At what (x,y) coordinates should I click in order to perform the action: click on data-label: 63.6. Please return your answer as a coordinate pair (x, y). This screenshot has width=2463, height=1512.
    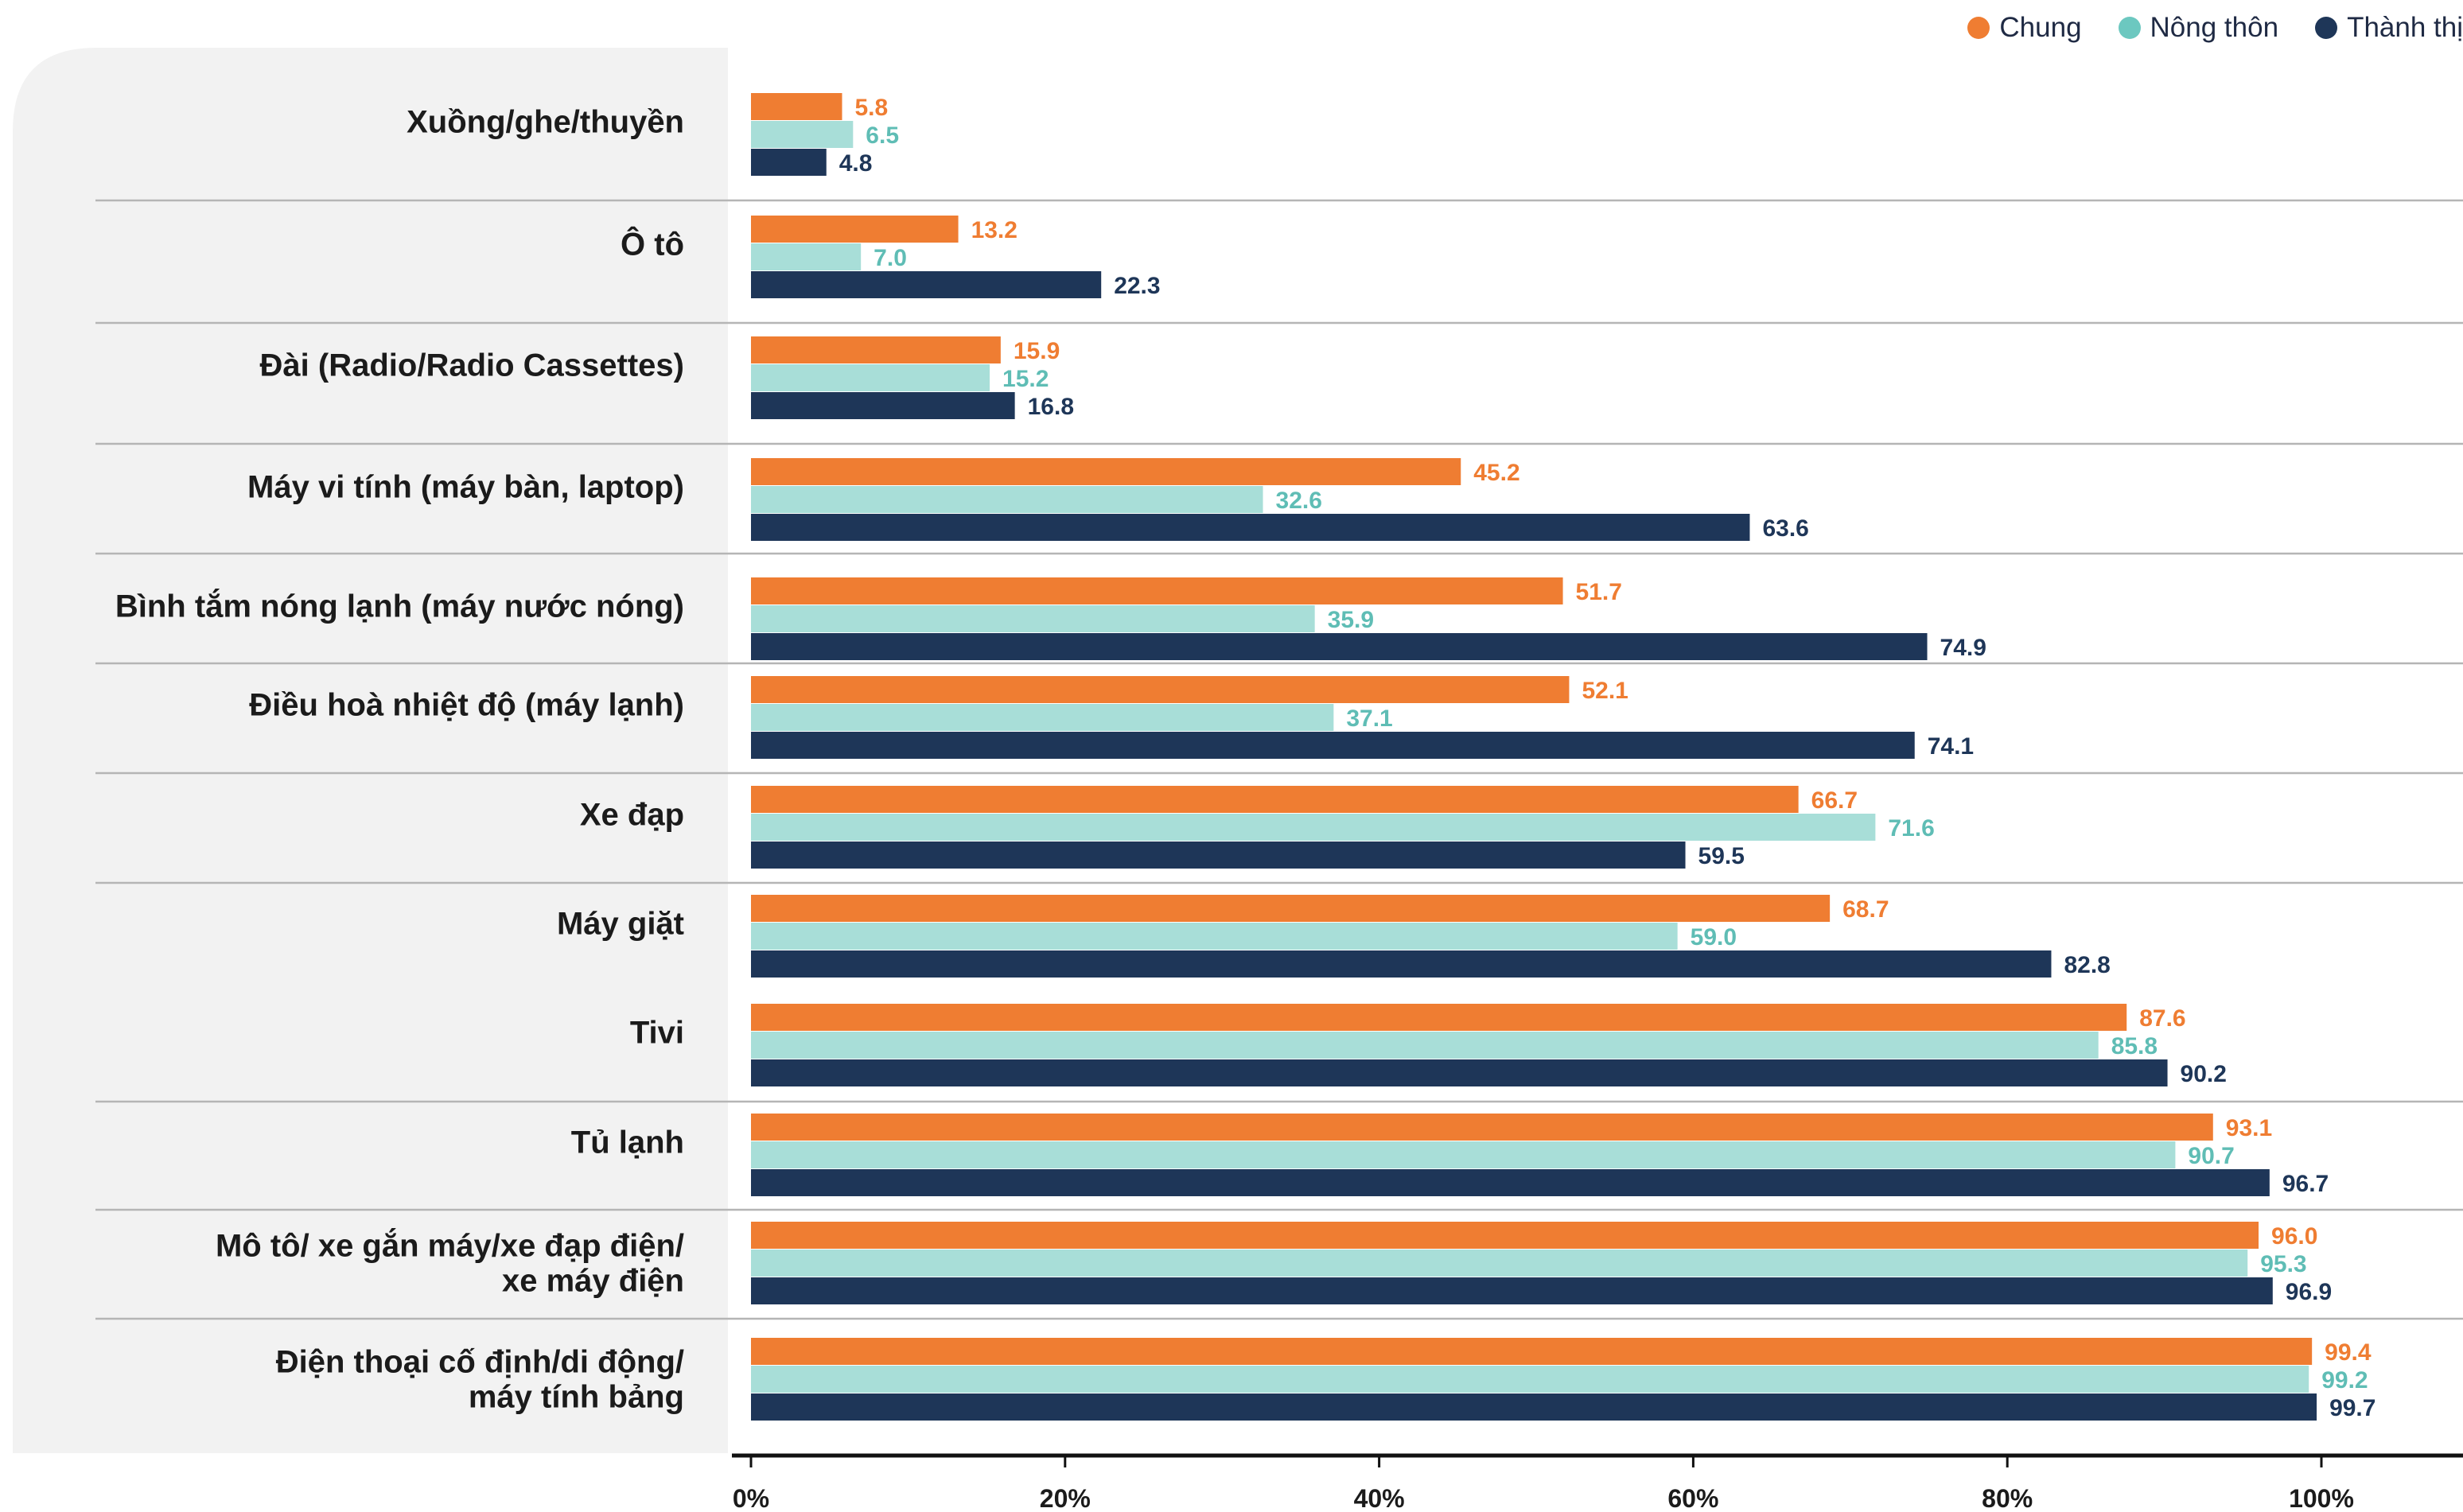
    Looking at the image, I should click on (1785, 528).